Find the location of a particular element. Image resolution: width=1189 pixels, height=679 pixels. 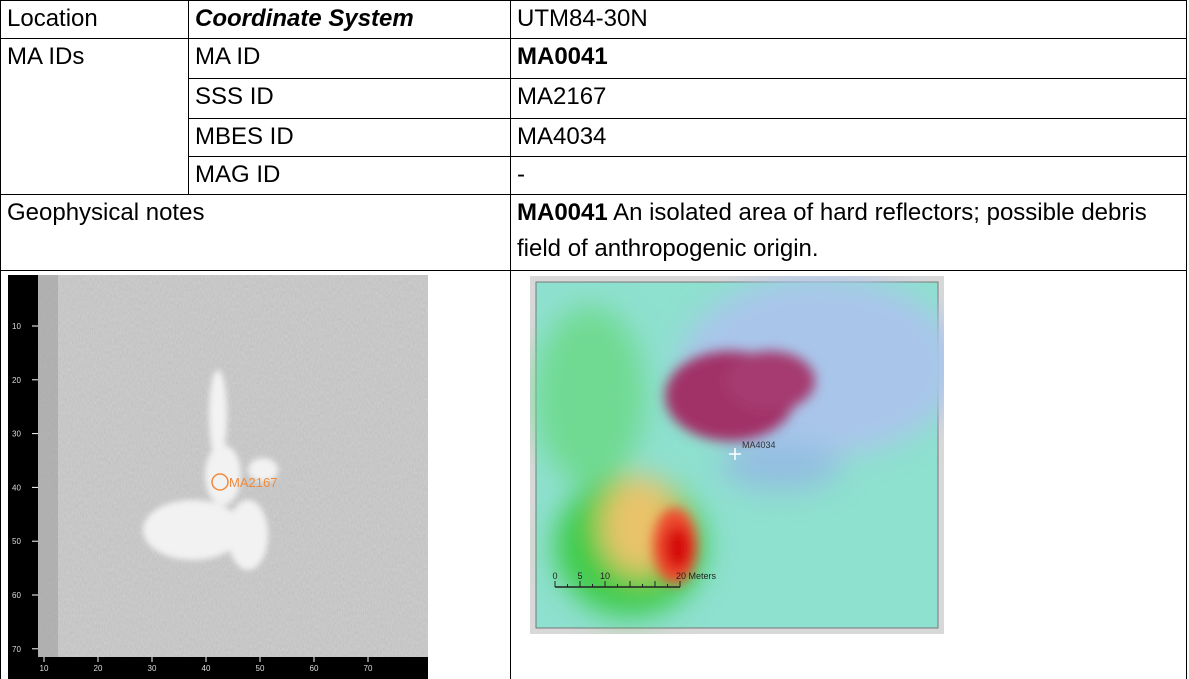

x-tick-label: 30 is located at coordinates (152, 668).